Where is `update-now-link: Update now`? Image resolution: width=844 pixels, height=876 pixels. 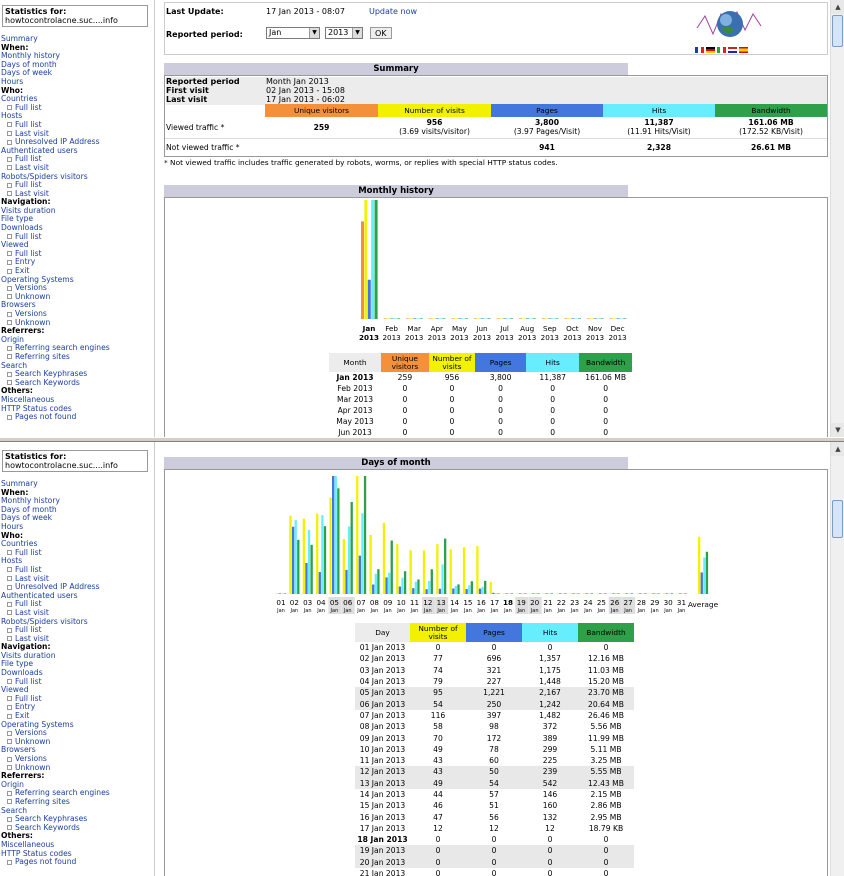
update-now-link: Update now is located at coordinates (393, 11).